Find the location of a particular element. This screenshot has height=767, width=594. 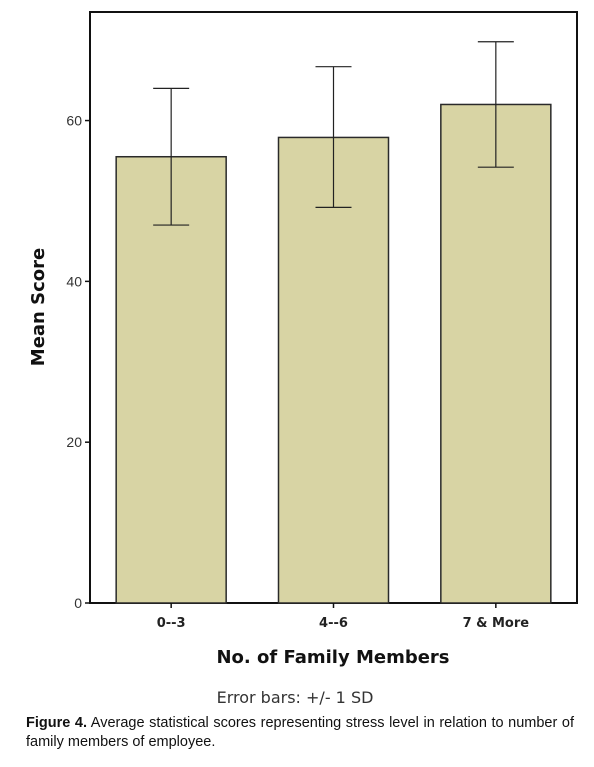

x-axis-categories: 0--3 4--6 7 & More is located at coordinates (343, 617).